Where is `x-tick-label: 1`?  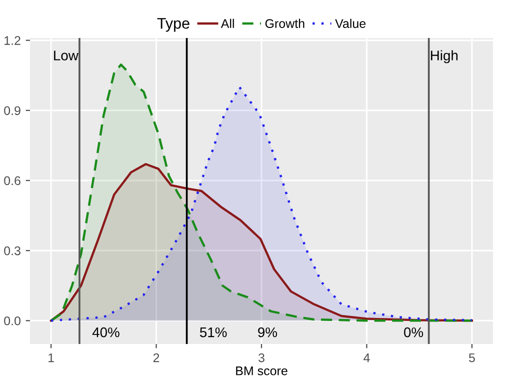
x-tick-label: 1 is located at coordinates (51, 357).